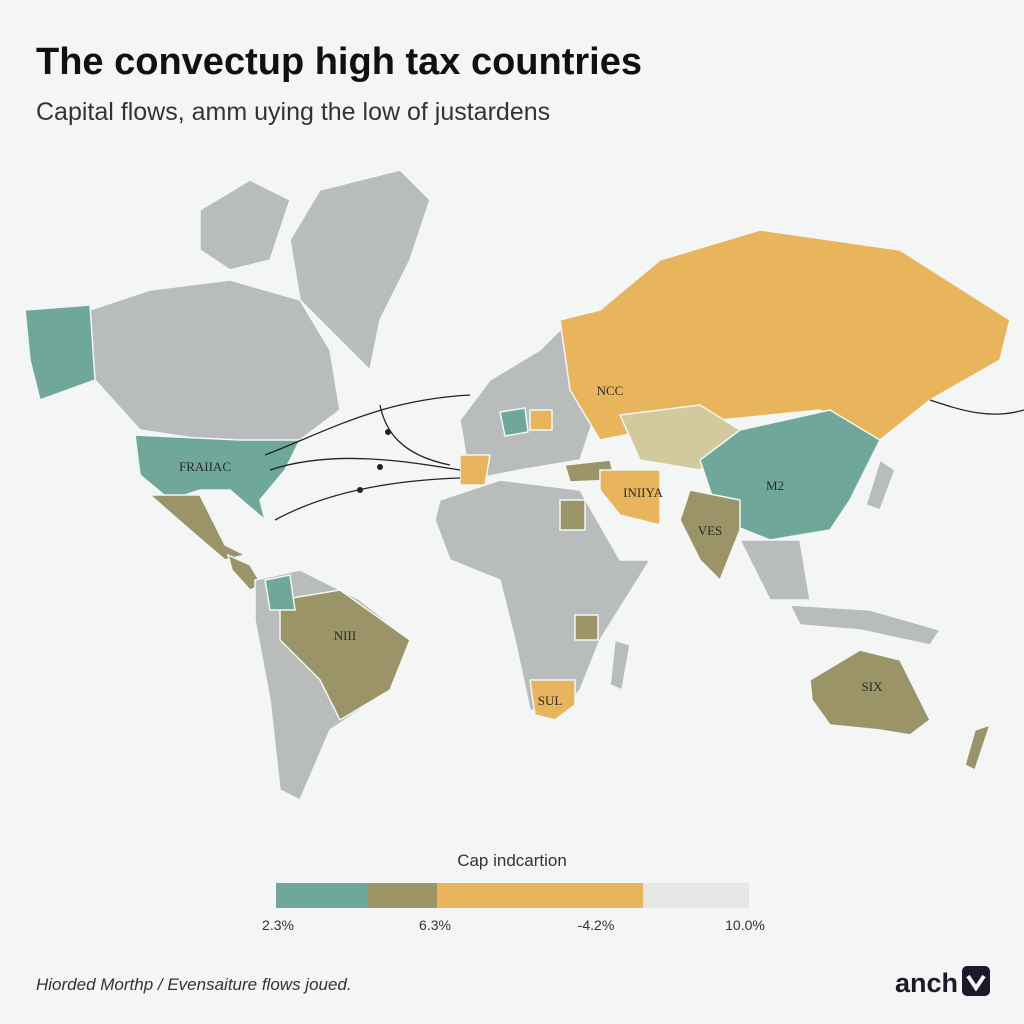 The width and height of the screenshot is (1024, 1024). I want to click on tanzania, so click(586, 627).